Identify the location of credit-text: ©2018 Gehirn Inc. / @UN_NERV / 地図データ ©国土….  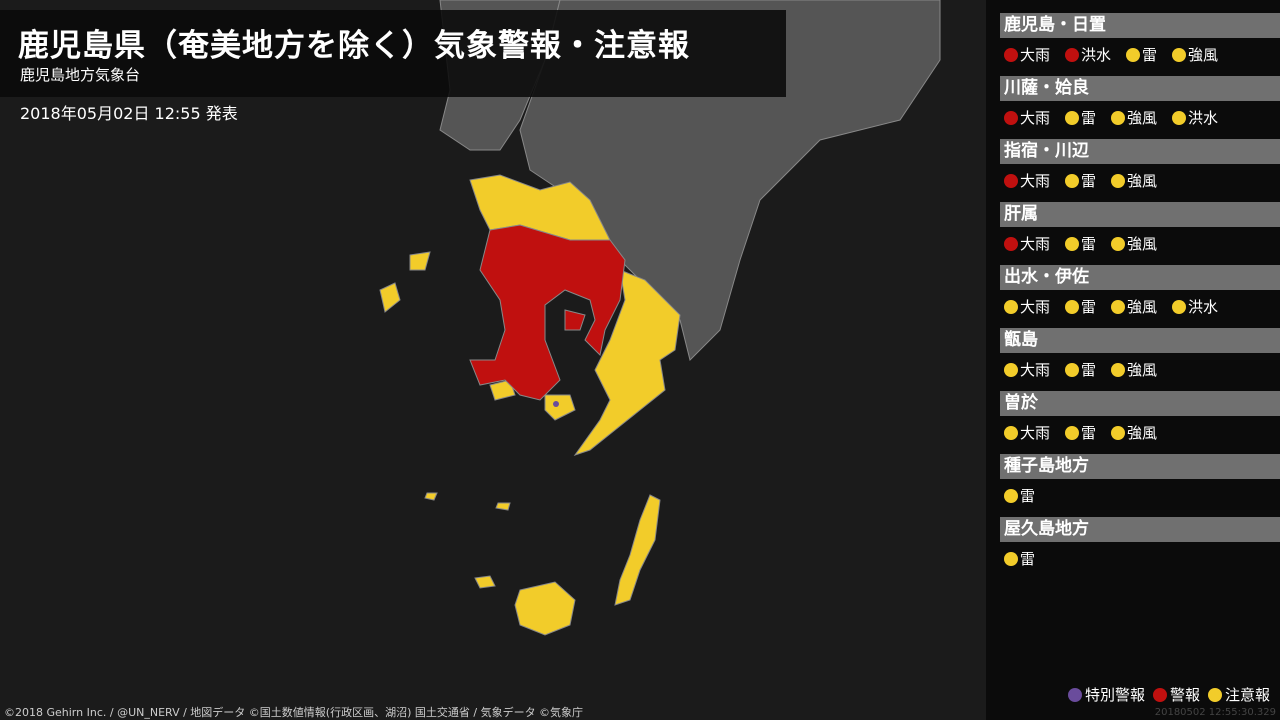
(294, 712).